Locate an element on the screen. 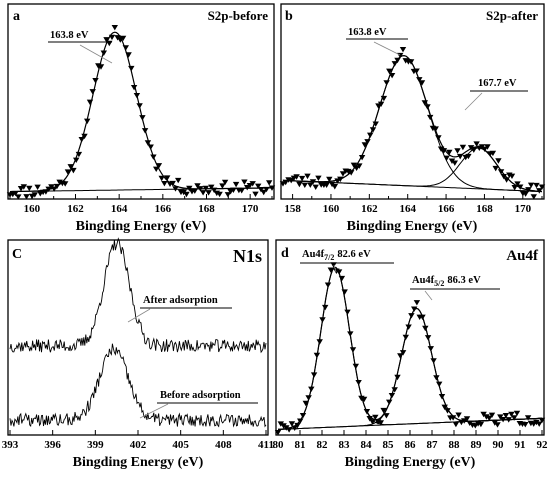  panel-d-annotation-2-leader is located at coordinates (428, 295).